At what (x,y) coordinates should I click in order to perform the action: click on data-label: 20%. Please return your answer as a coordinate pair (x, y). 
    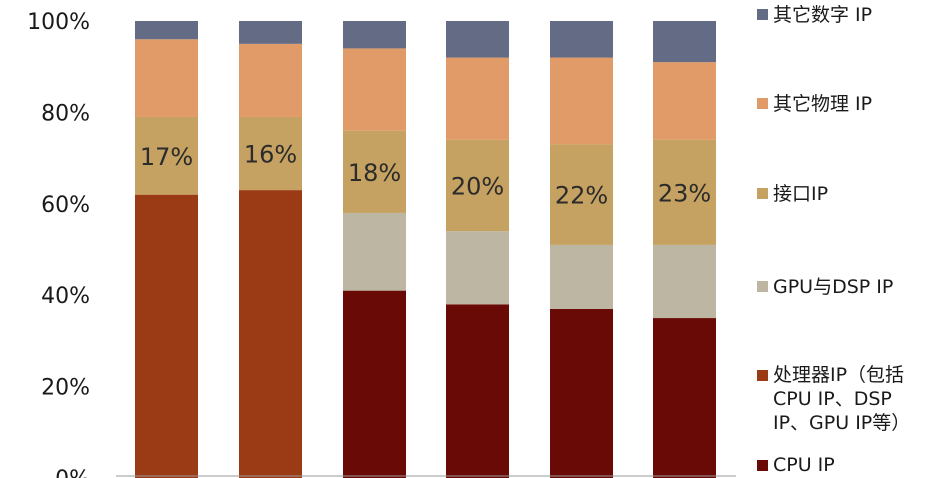
    Looking at the image, I should click on (477, 187).